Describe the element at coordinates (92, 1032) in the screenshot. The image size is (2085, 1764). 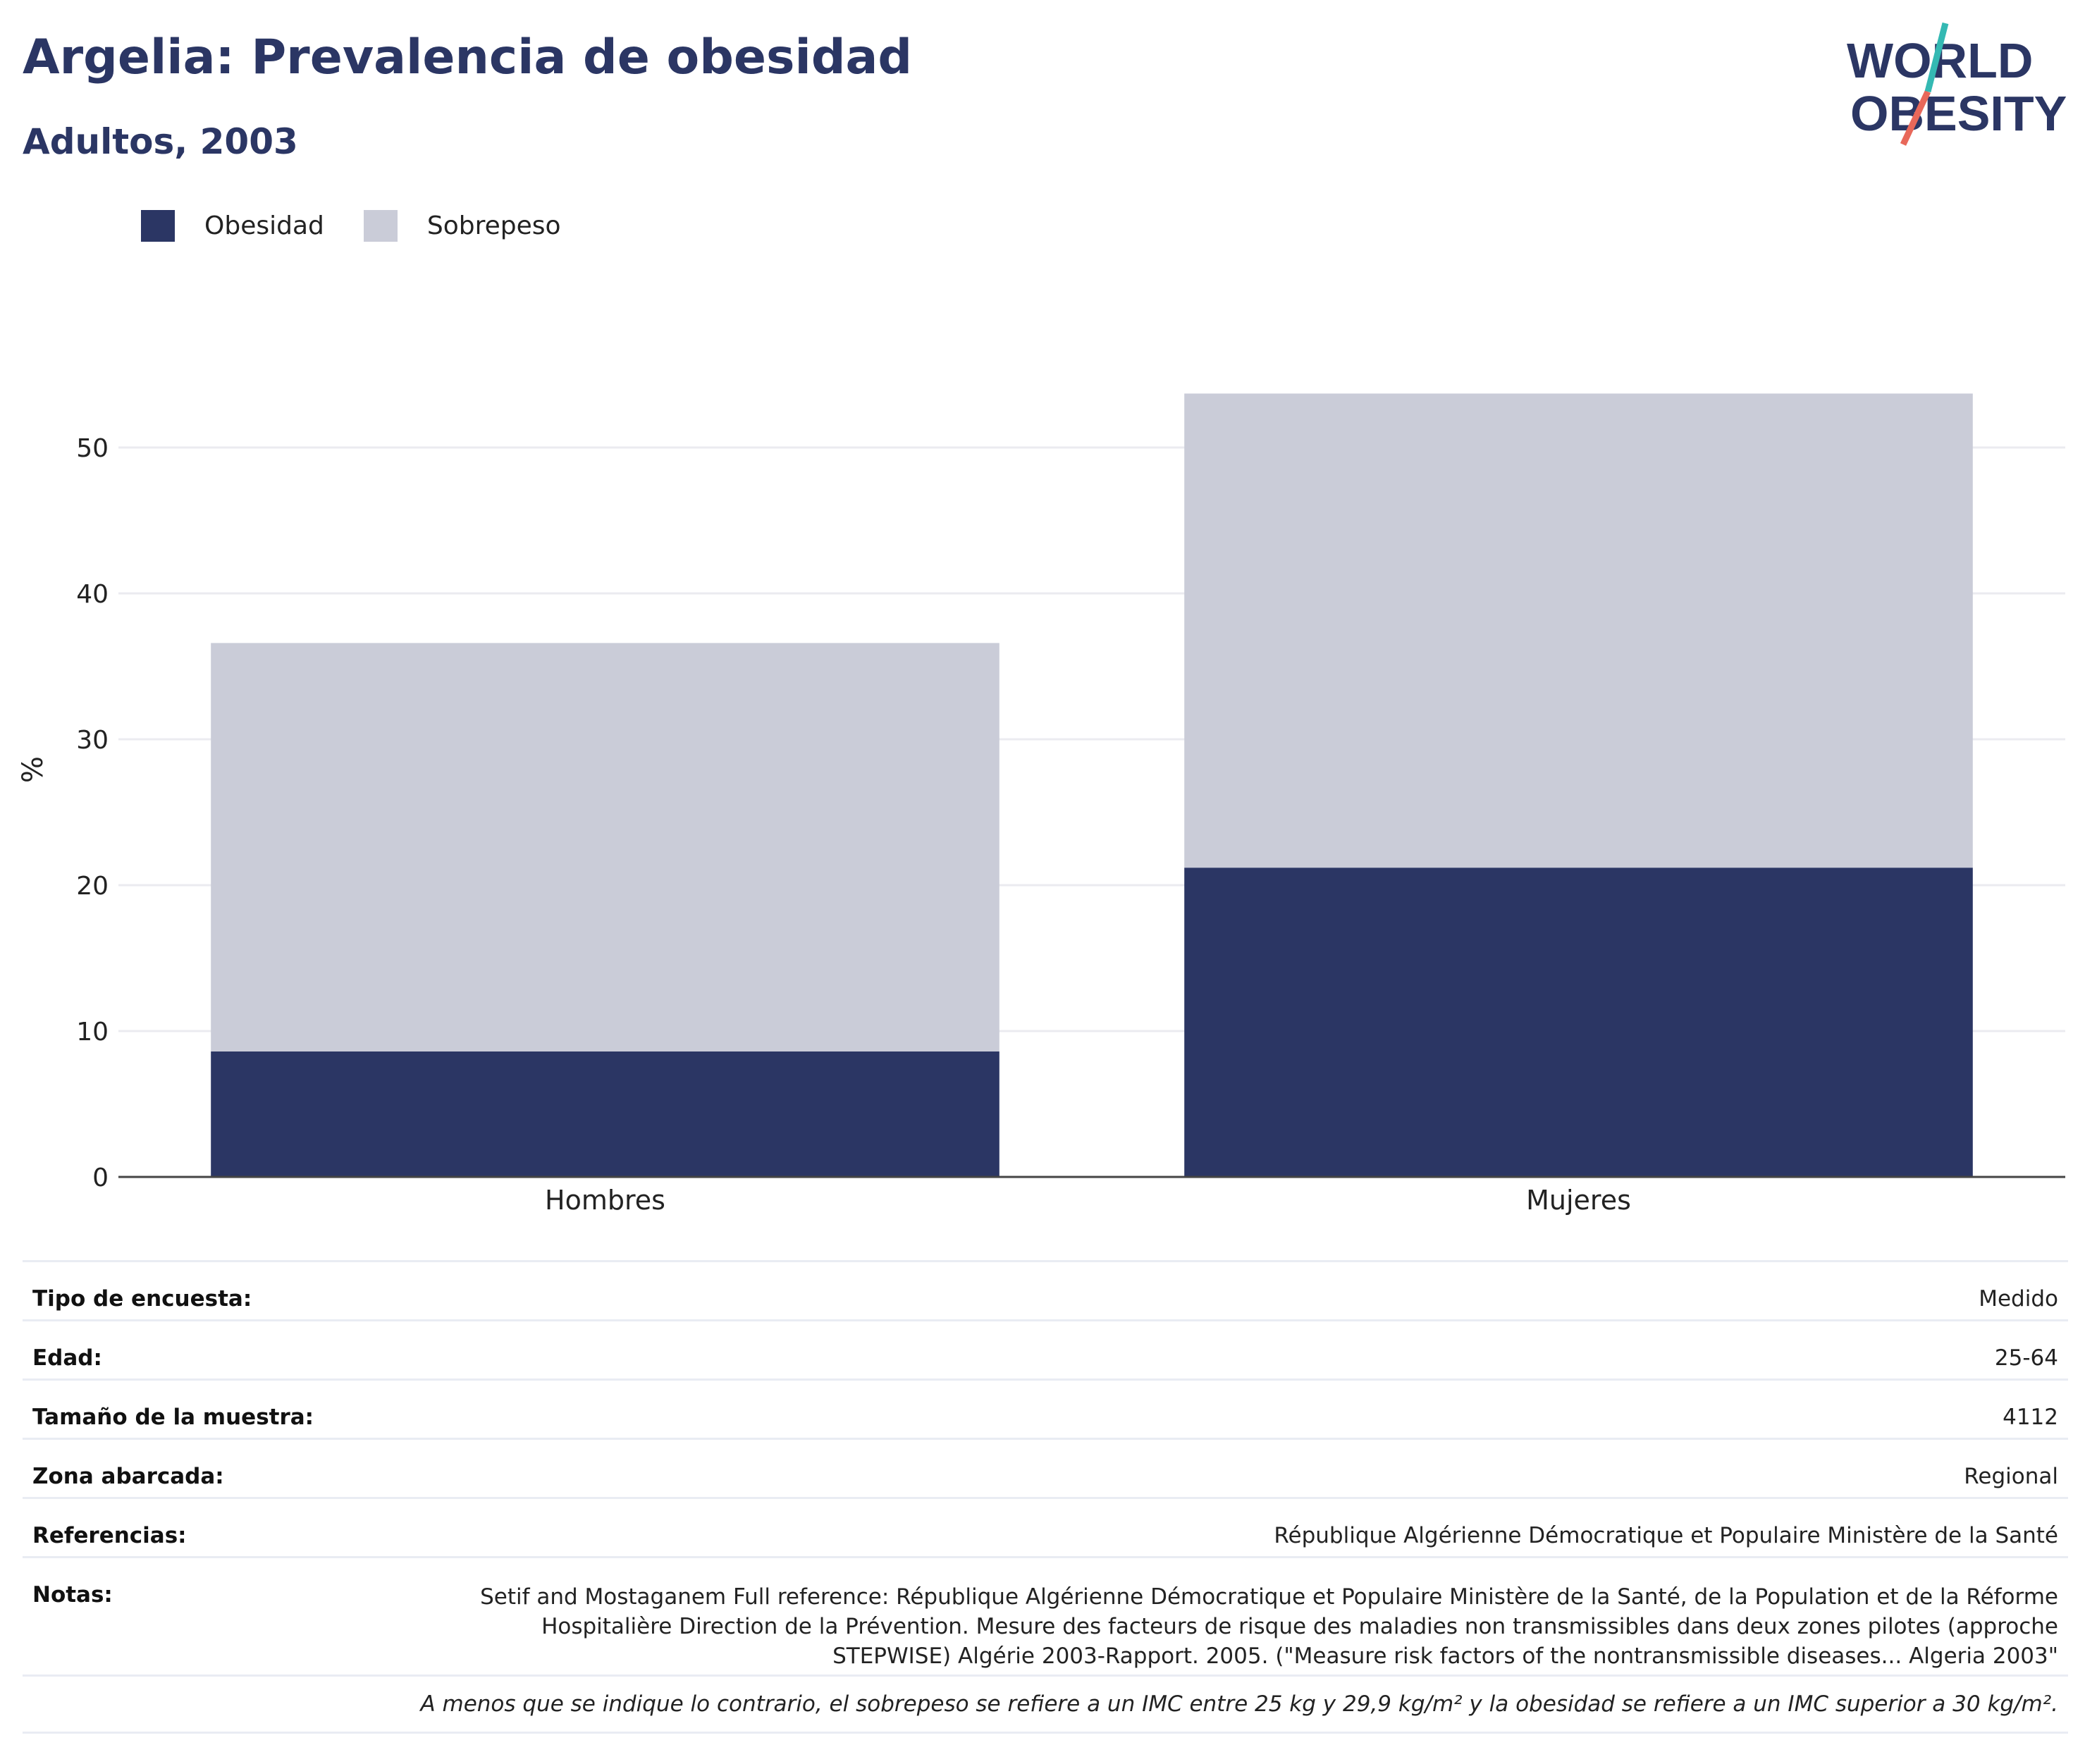
I see `y-tick-label: 10` at that location.